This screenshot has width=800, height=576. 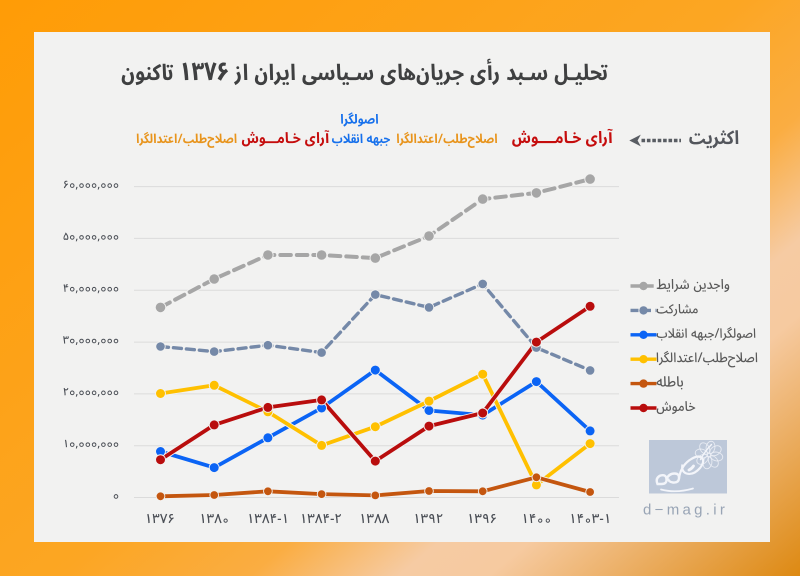 What do you see at coordinates (685, 510) in the screenshot?
I see `svg-text: d−mag.ir` at bounding box center [685, 510].